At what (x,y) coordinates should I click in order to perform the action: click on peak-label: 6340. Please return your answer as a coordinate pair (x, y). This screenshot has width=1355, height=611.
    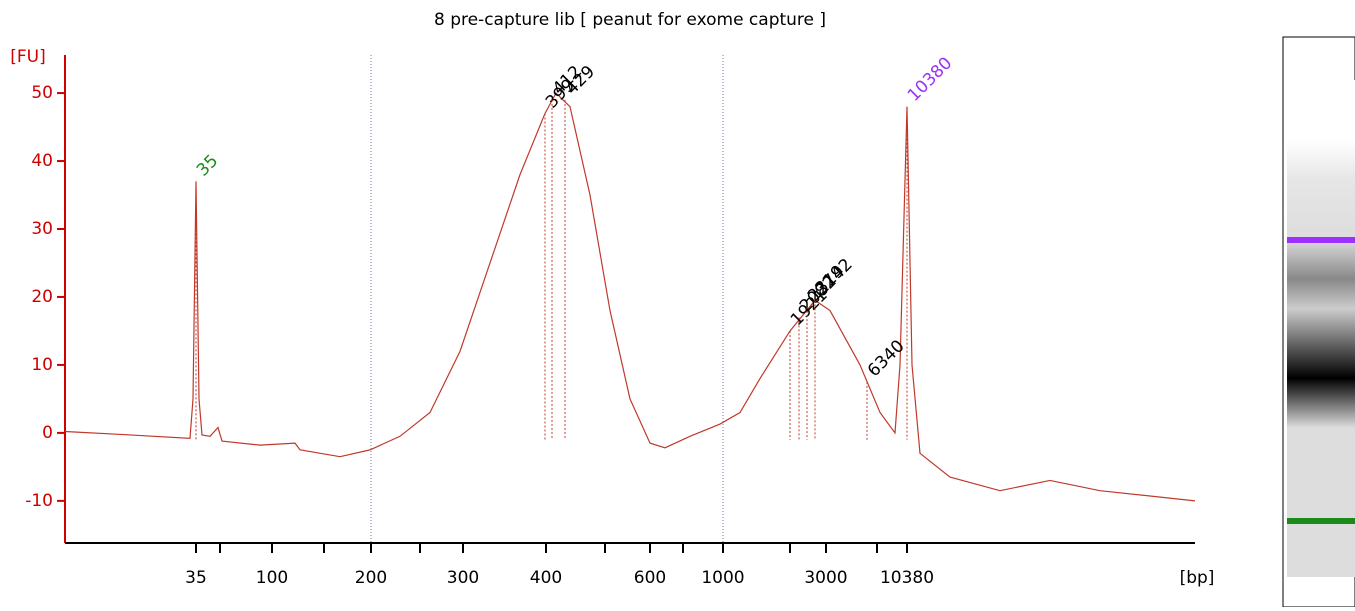
    Looking at the image, I should click on (886, 358).